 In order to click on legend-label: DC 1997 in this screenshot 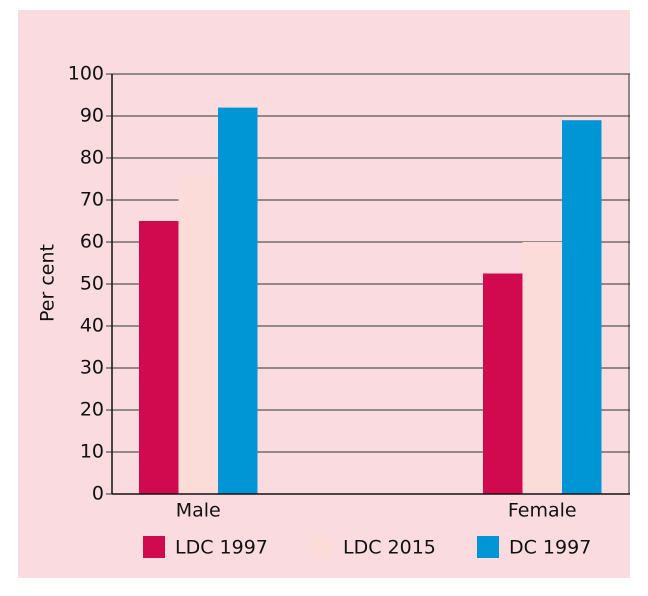, I will do `click(550, 548)`.